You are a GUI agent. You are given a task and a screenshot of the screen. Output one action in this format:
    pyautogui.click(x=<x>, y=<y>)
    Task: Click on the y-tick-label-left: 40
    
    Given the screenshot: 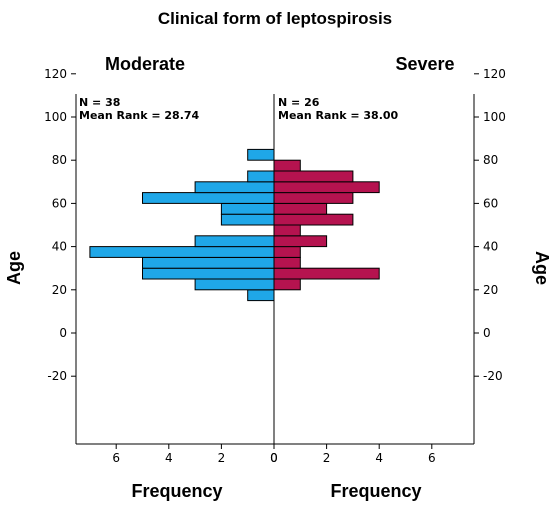 What is the action you would take?
    pyautogui.click(x=59, y=247)
    